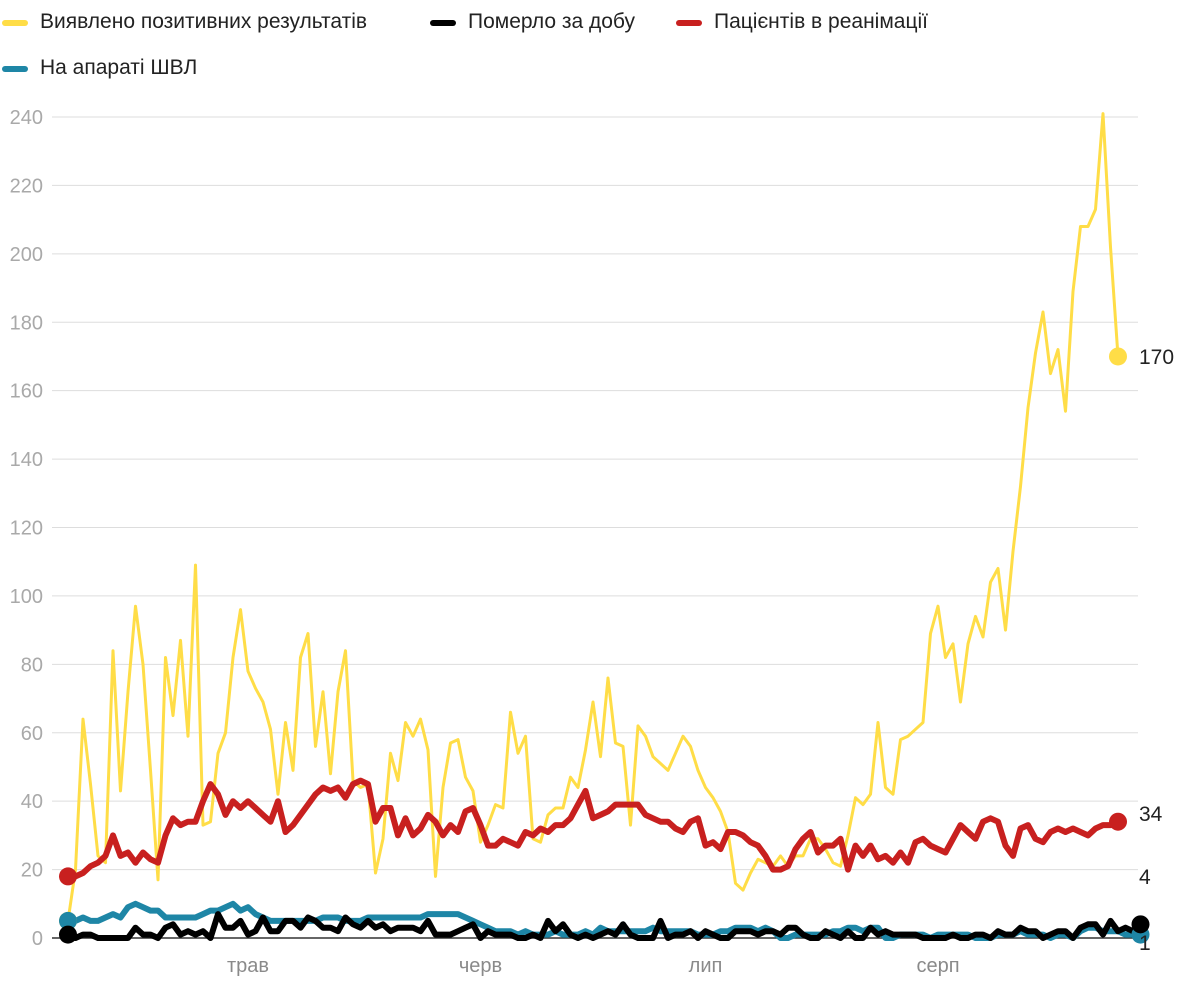  I want to click on x-tick-label: трав, so click(248, 966).